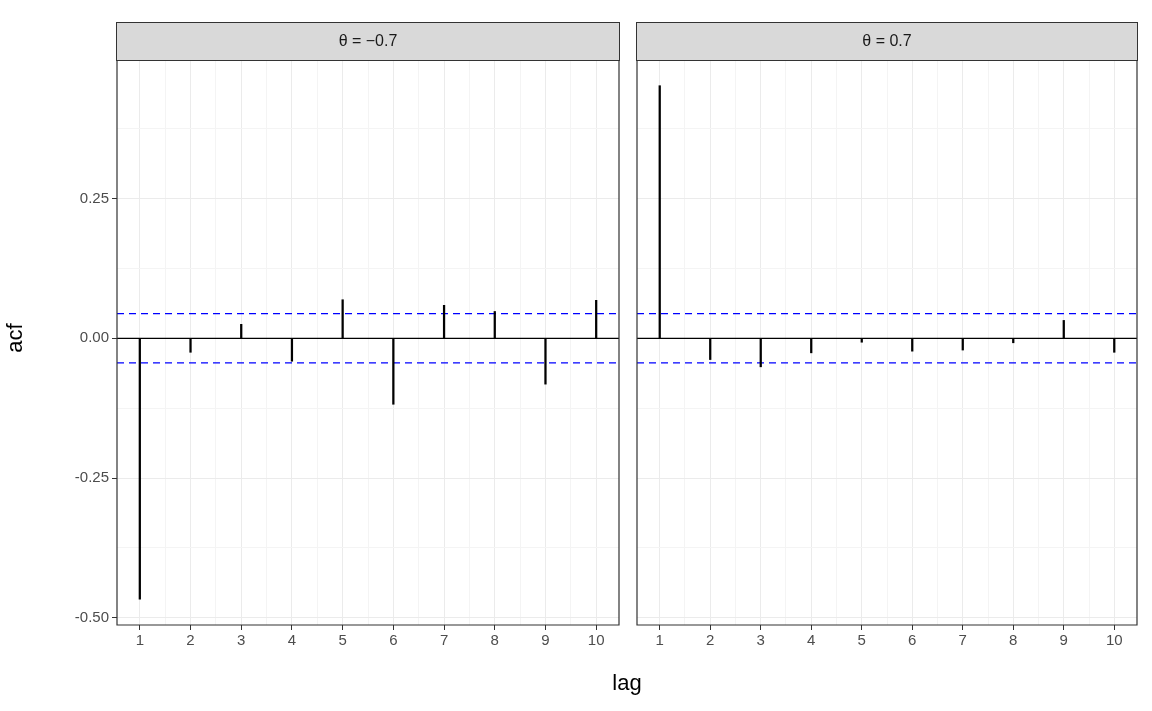 This screenshot has width=1152, height=711. I want to click on y-tick-label: 0.25, so click(94, 197).